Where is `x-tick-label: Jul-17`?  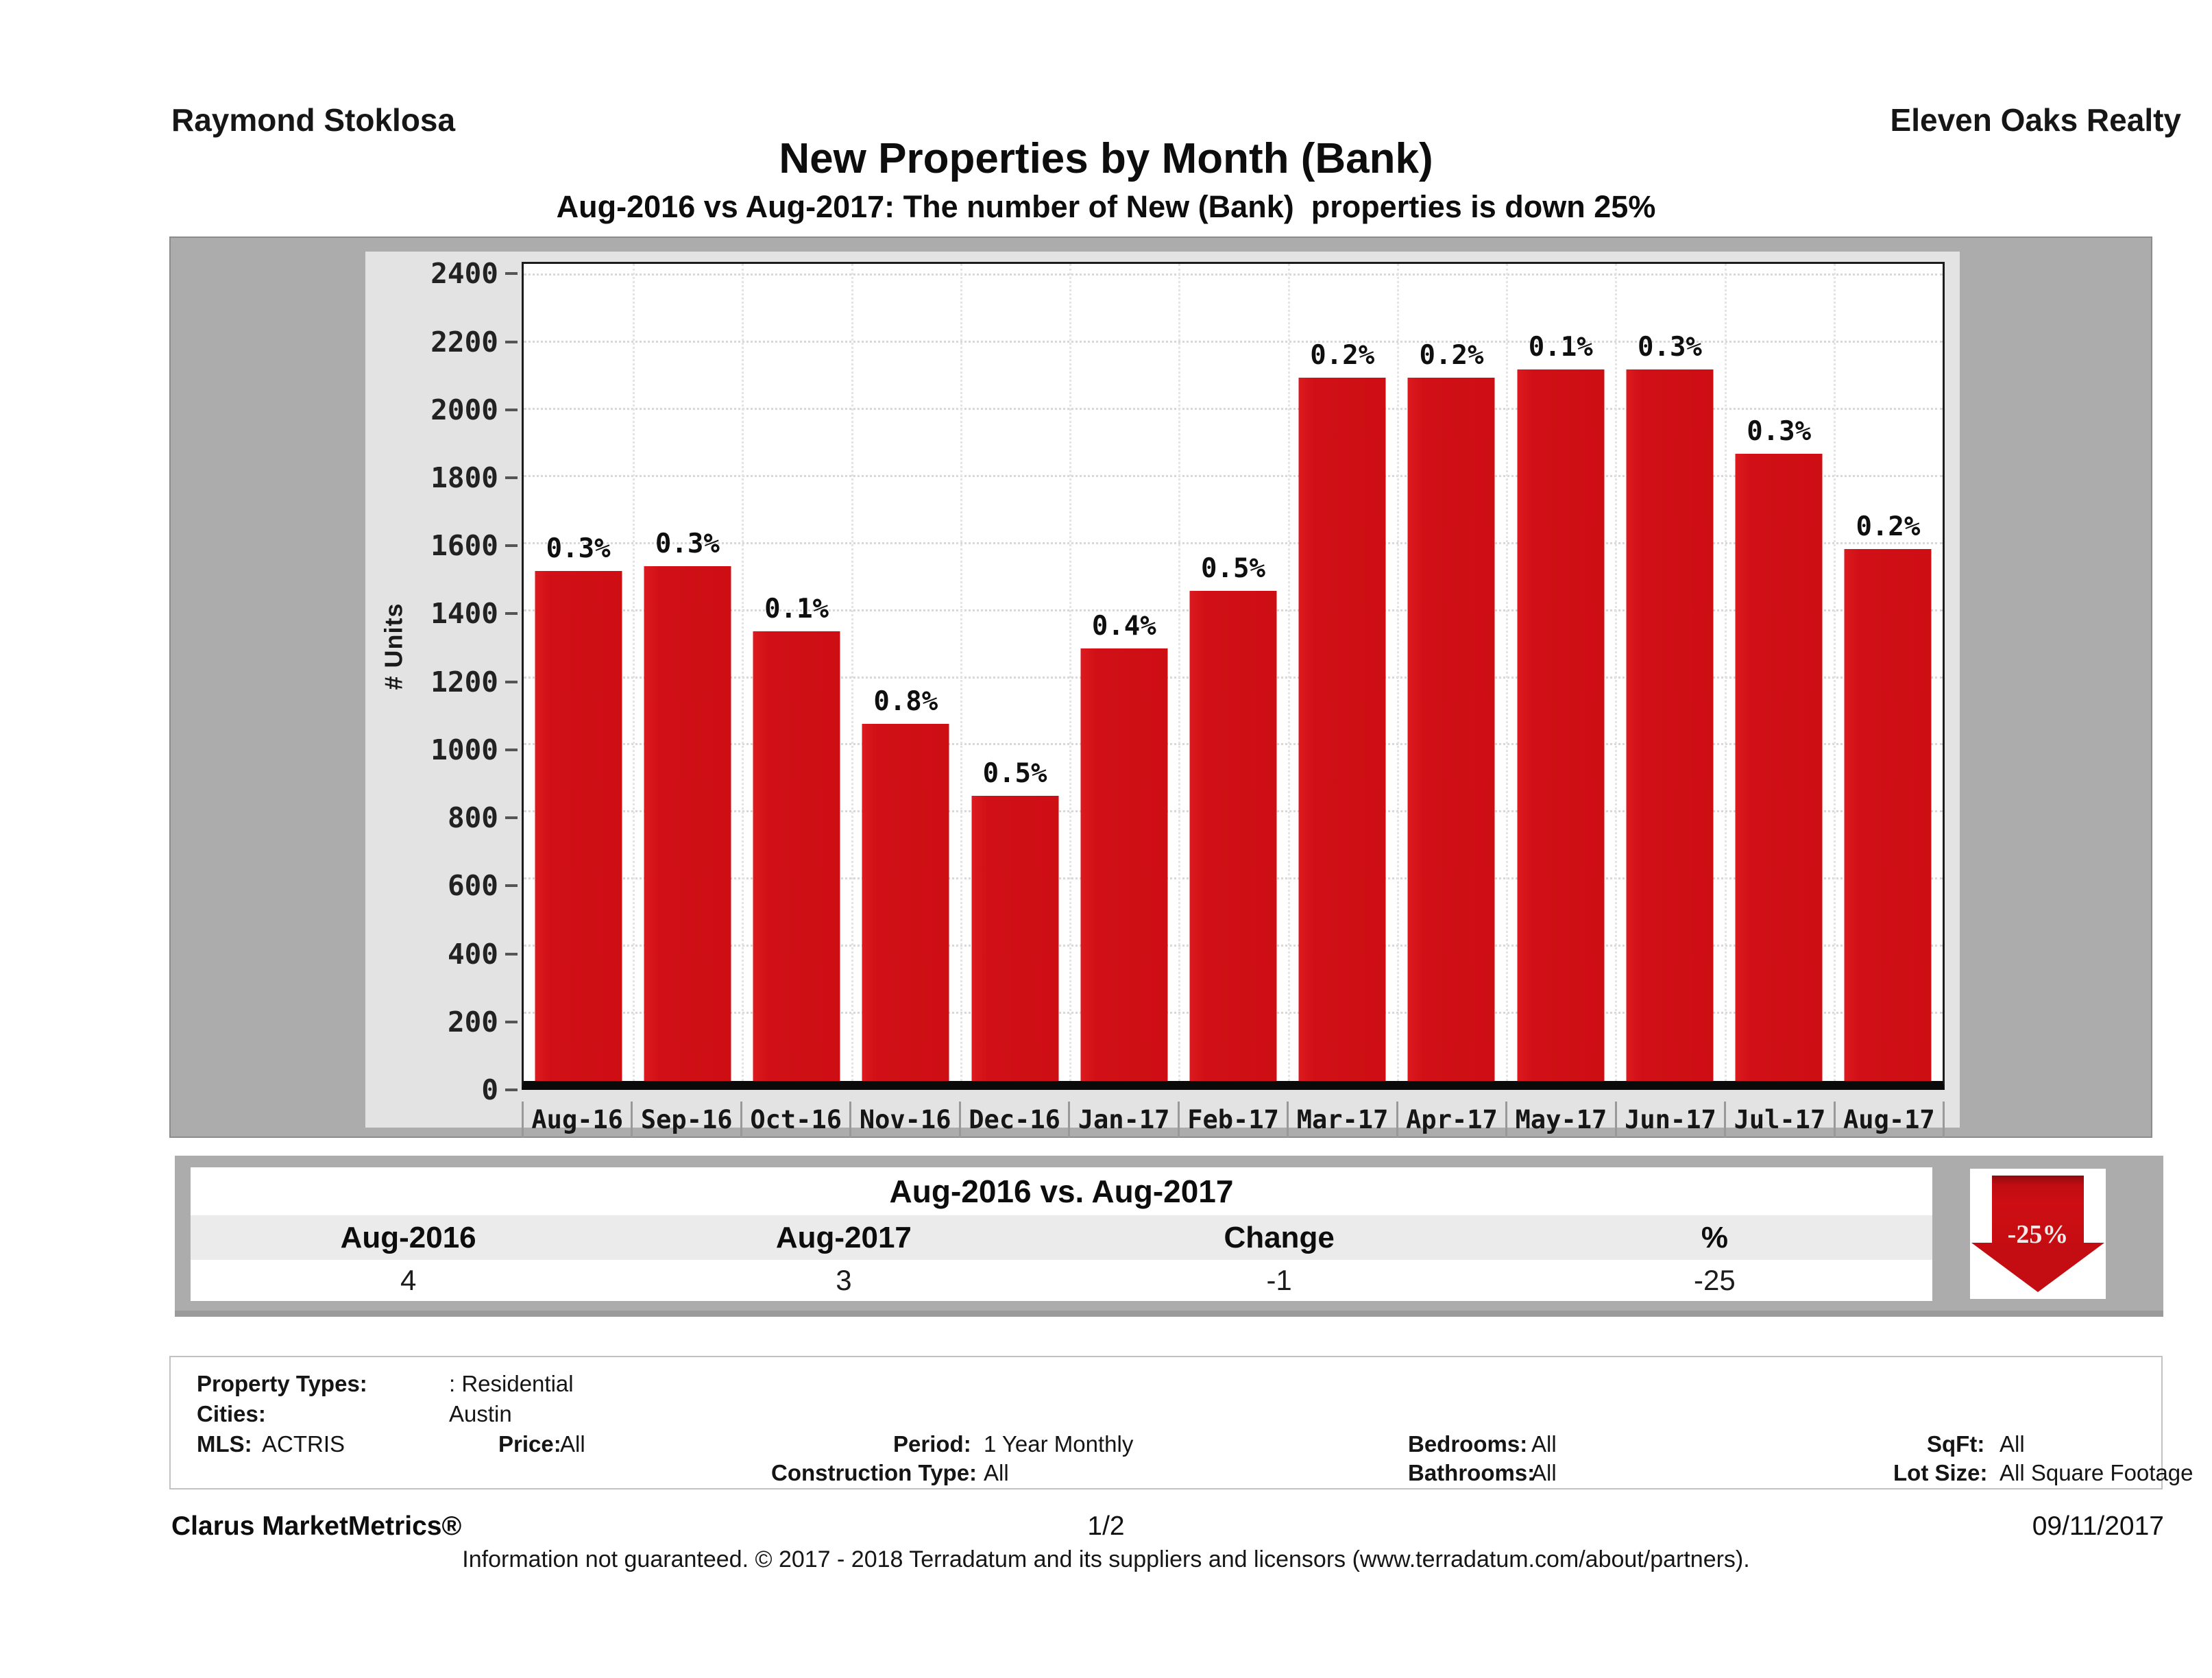 x-tick-label: Jul-17 is located at coordinates (1779, 1119).